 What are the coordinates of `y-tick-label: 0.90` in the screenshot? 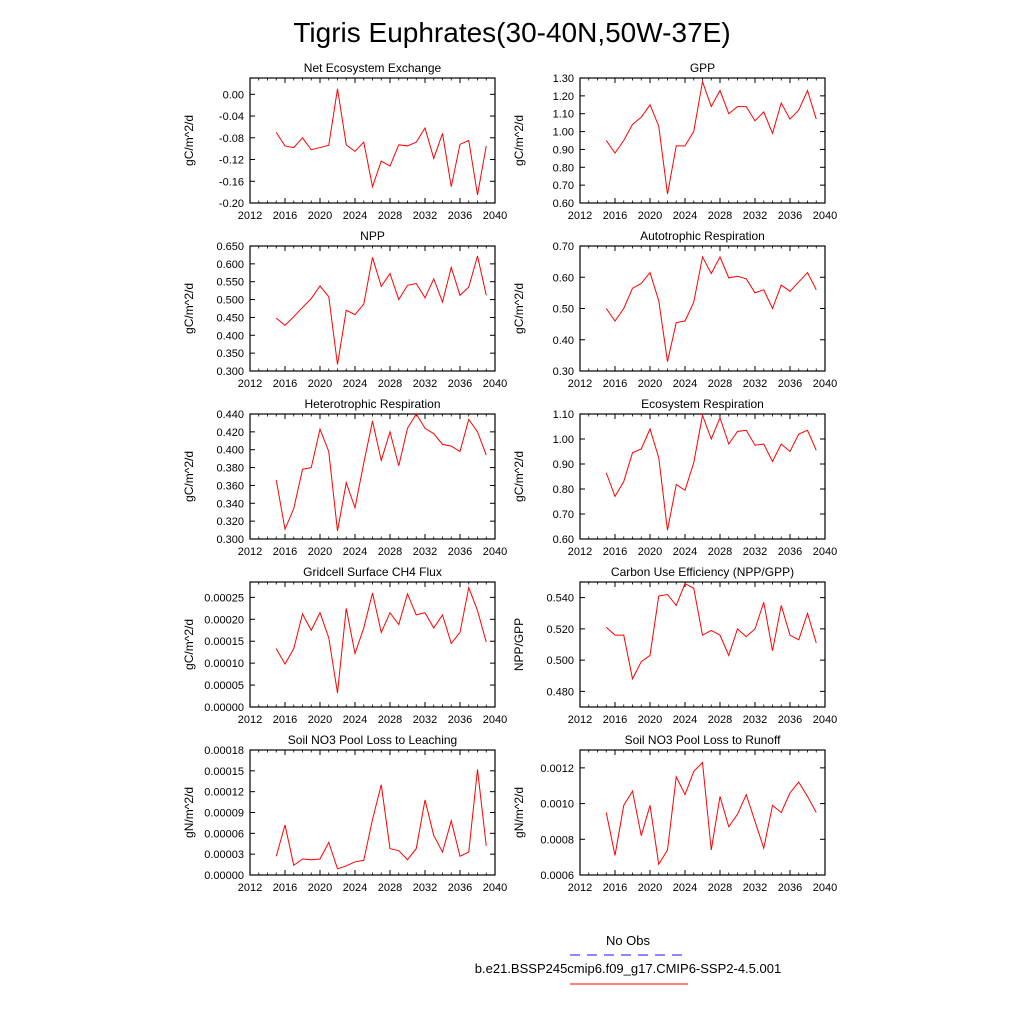 It's located at (563, 465).